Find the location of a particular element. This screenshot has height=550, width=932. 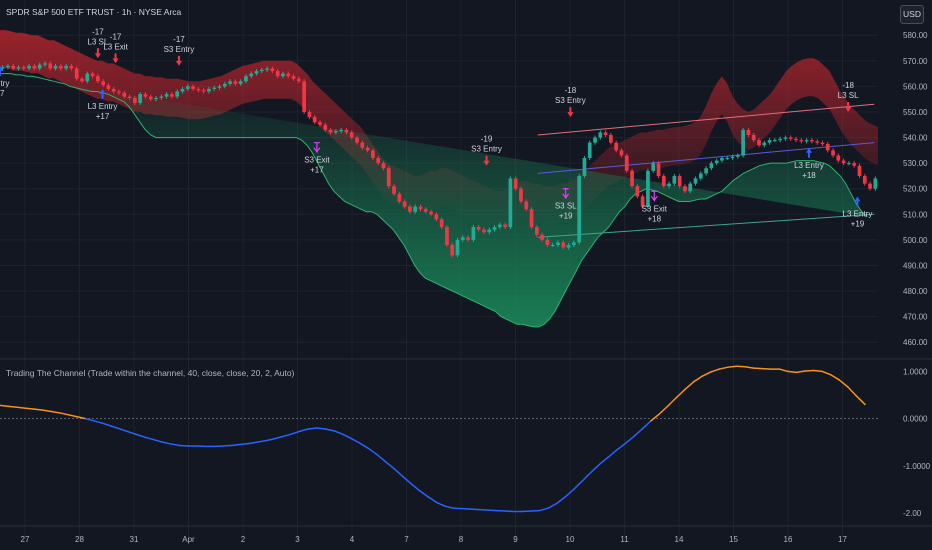

trend-line-lower is located at coordinates (706, 225).